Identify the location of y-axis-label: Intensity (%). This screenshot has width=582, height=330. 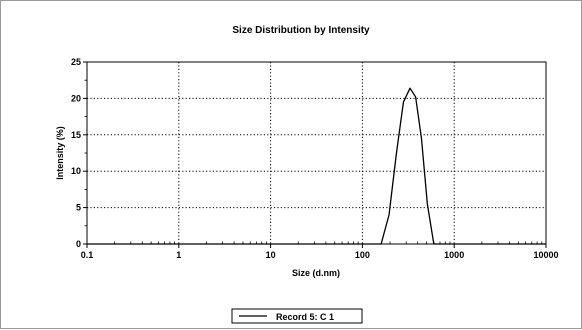
(60, 153).